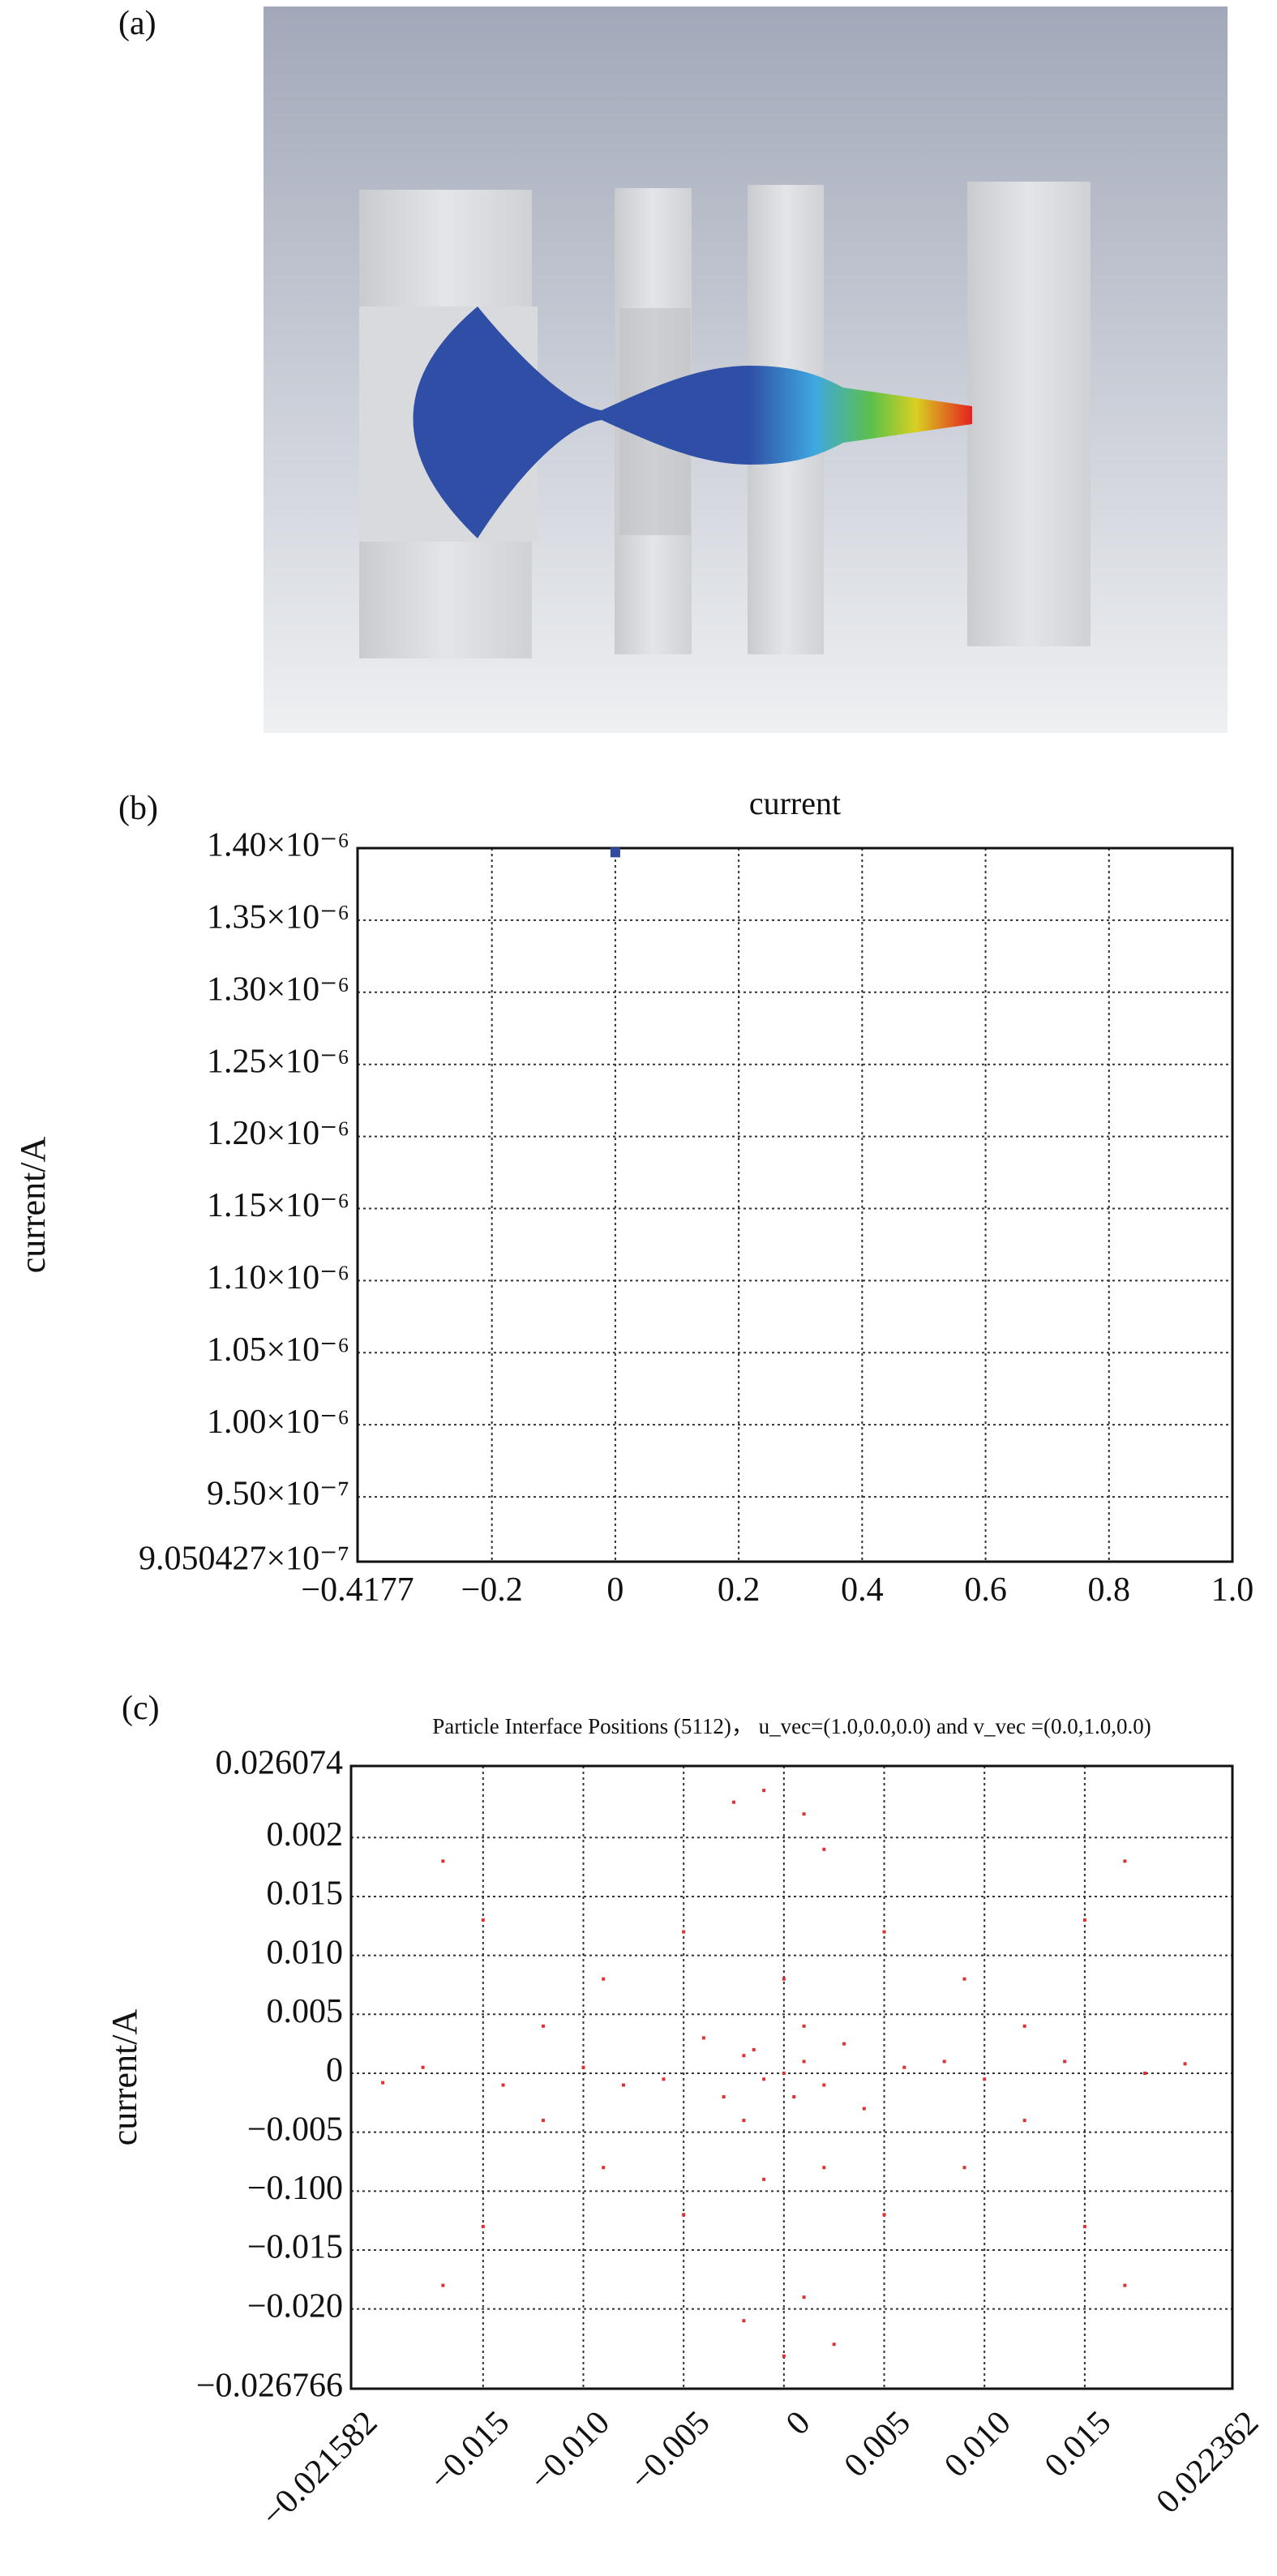 This screenshot has height=2576, width=1277. Describe the element at coordinates (795, 803) in the screenshot. I see `chart-title: current` at that location.